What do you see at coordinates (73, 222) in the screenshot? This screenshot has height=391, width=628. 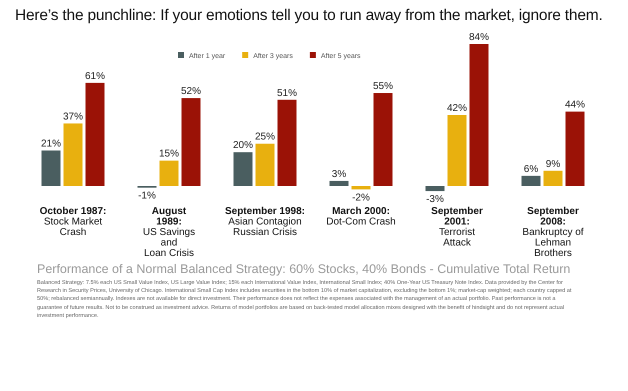 I see `x-tick-label: October 1987: Stock Market Crash` at bounding box center [73, 222].